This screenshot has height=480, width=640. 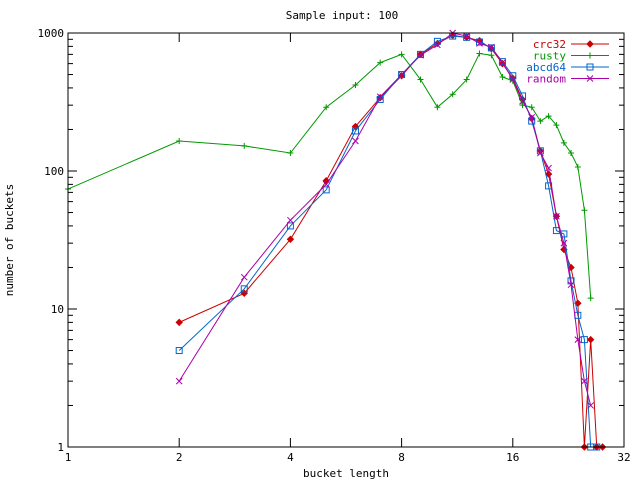 I want to click on chart-title: Sample input: 100, so click(x=342, y=15).